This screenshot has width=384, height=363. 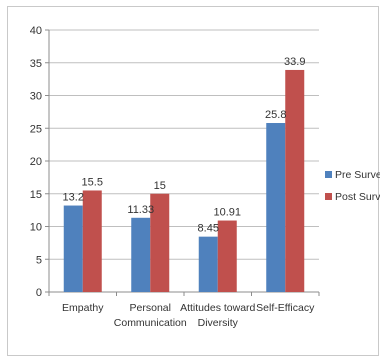 I want to click on data-label: 11.33, so click(x=140, y=210).